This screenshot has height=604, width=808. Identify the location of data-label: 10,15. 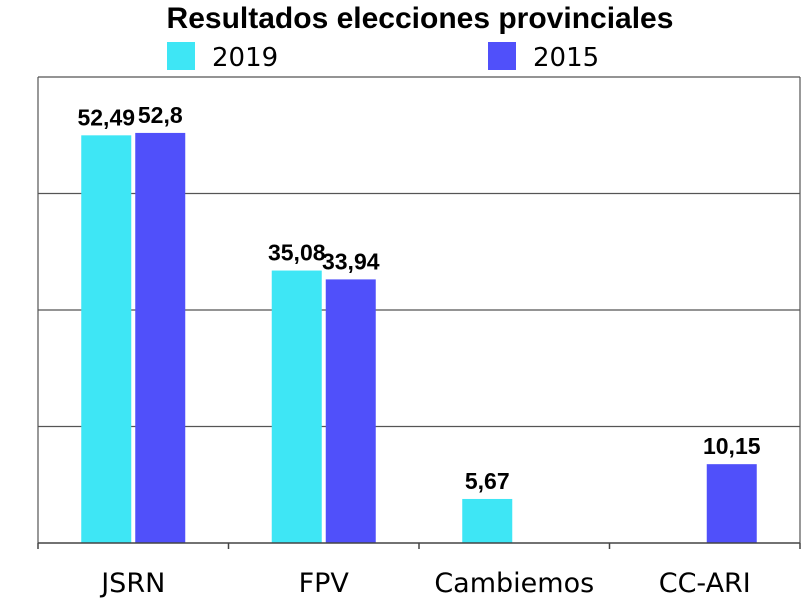
(732, 446).